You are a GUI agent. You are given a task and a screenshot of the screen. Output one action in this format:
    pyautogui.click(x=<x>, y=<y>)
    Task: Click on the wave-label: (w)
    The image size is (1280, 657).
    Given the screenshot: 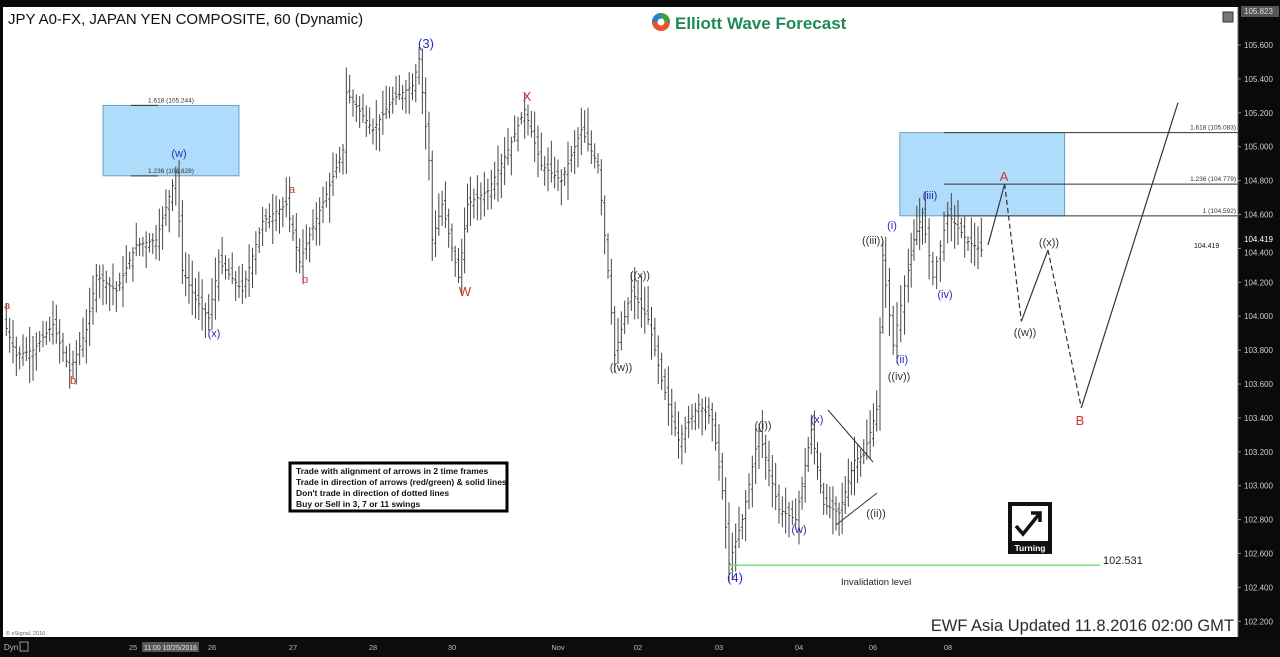 What is the action you would take?
    pyautogui.click(x=798, y=530)
    